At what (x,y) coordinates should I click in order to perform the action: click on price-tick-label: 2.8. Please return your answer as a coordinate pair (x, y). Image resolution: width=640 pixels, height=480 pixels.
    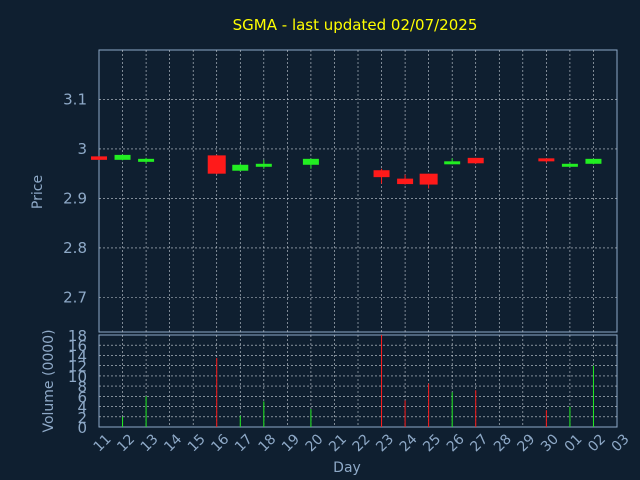
    Looking at the image, I should click on (75, 248).